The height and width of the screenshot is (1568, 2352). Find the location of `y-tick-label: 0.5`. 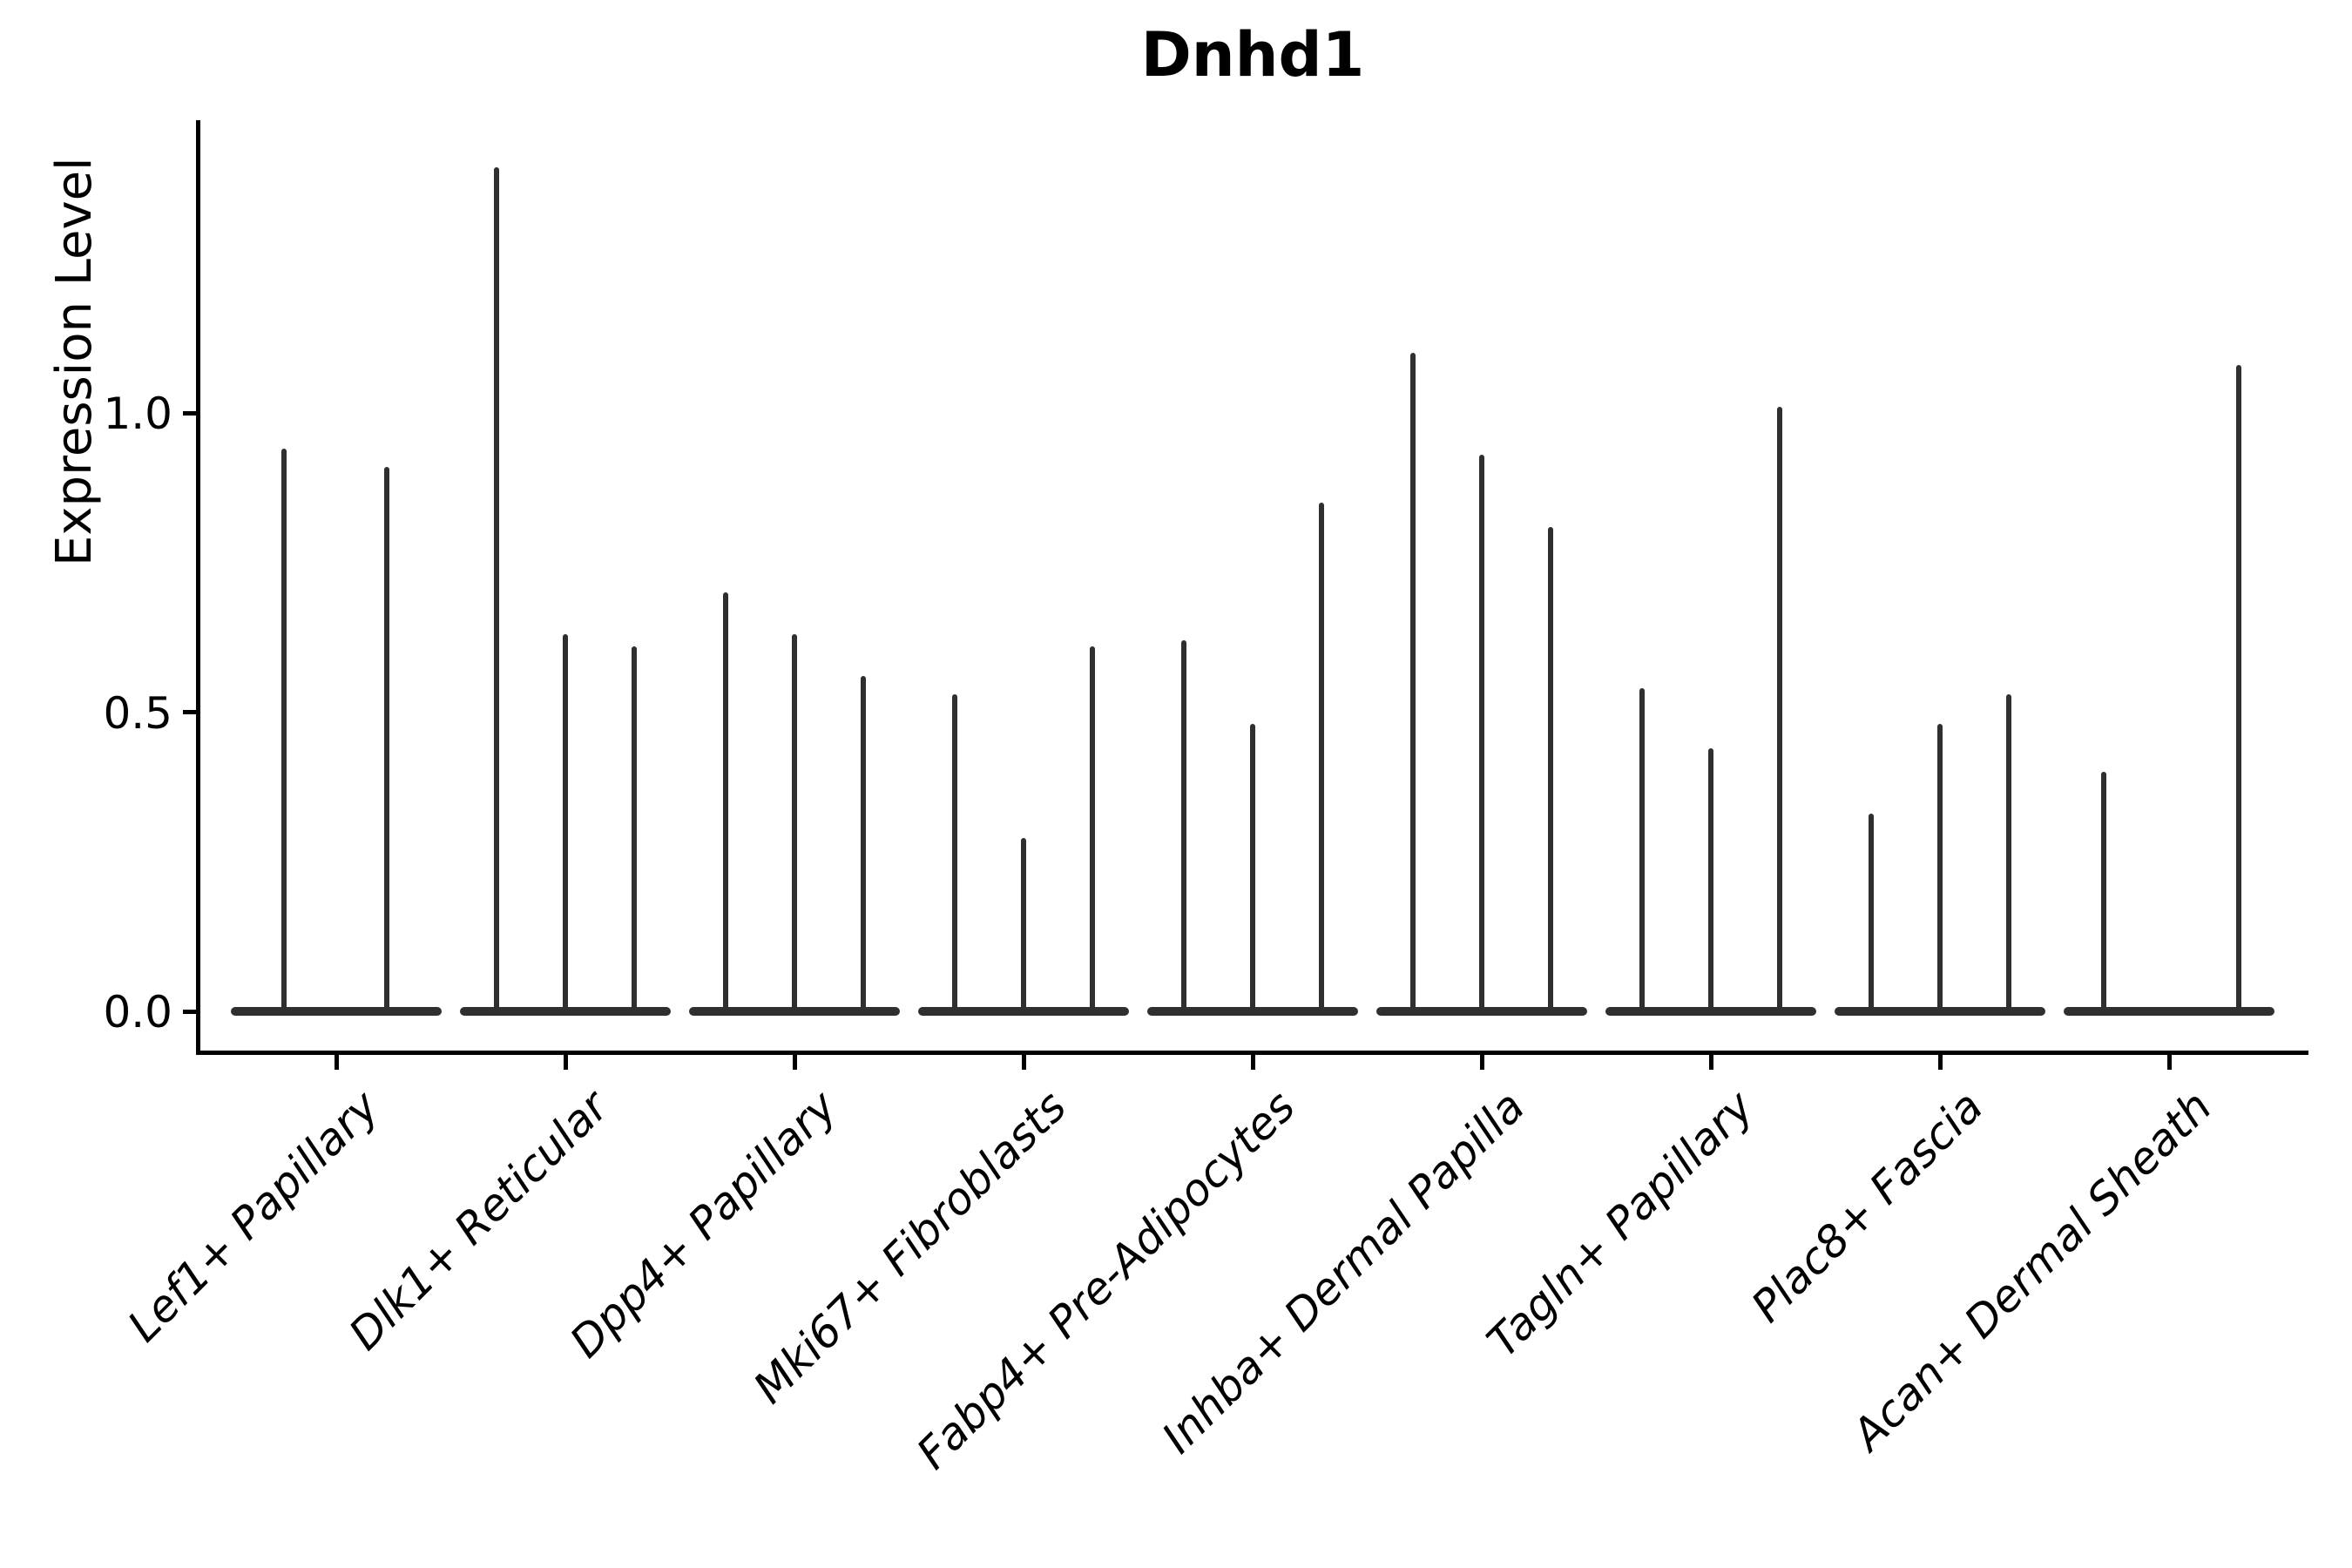

y-tick-label: 0.5 is located at coordinates (137, 713).